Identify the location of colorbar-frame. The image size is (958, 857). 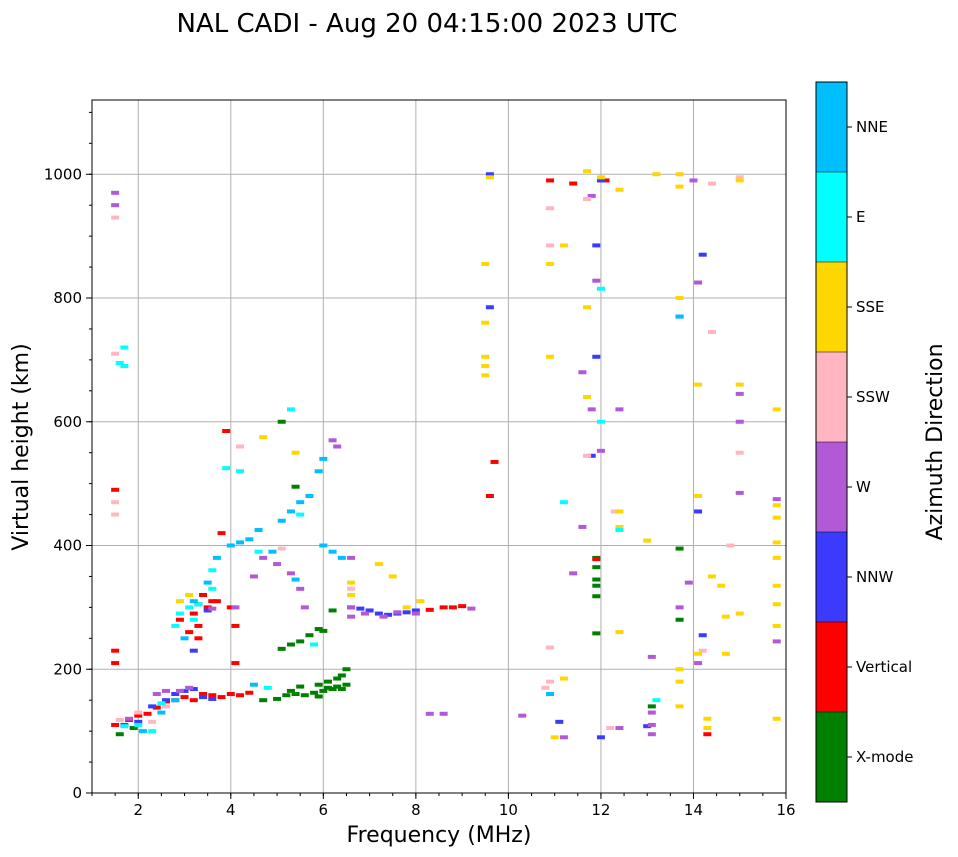
(831, 442).